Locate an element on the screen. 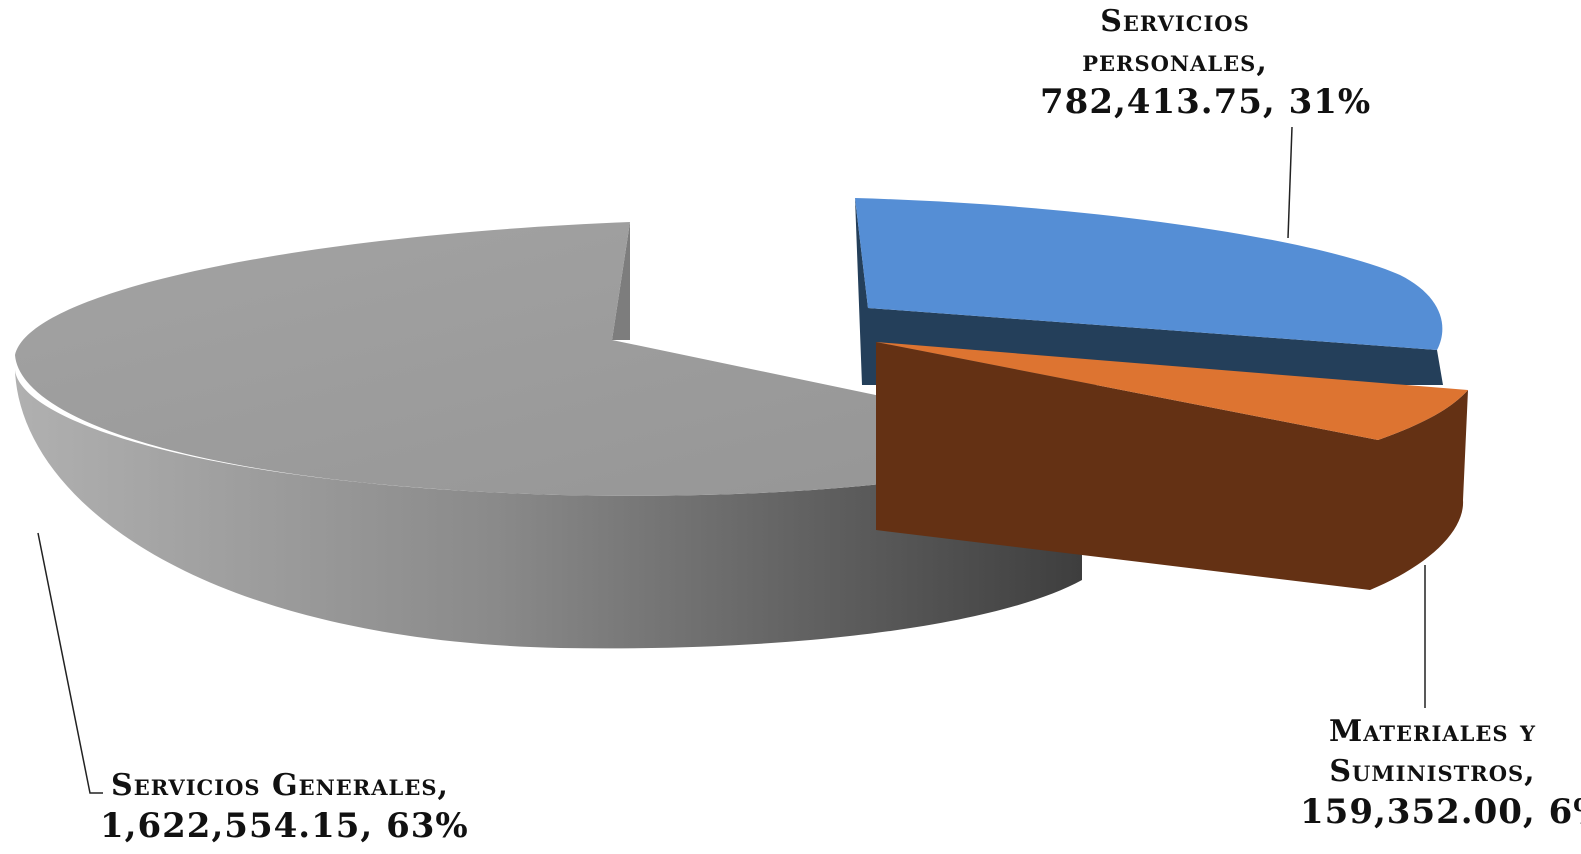 This screenshot has width=1581, height=854. leader-line-generales is located at coordinates (70, 663).